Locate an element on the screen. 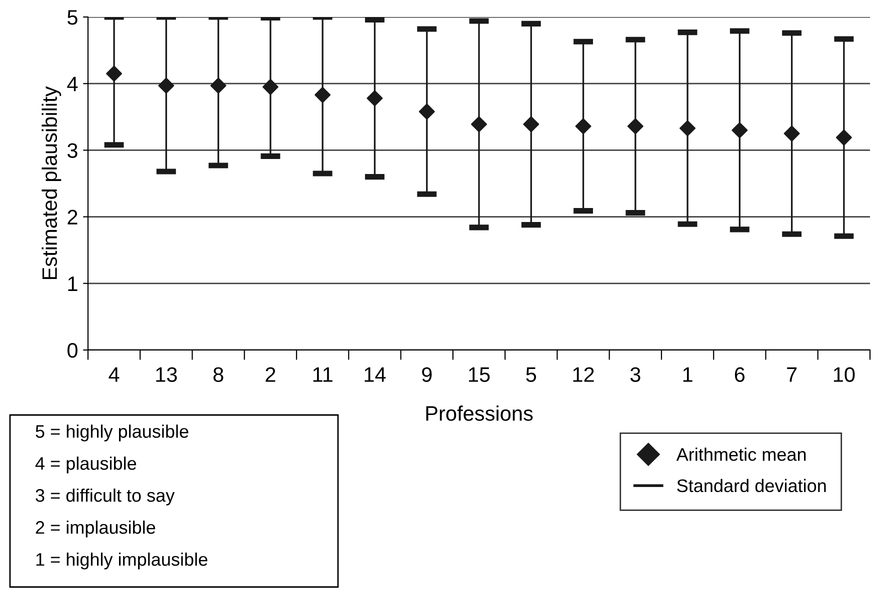 The height and width of the screenshot is (590, 886). y-tick-label: 1 is located at coordinates (73, 283).